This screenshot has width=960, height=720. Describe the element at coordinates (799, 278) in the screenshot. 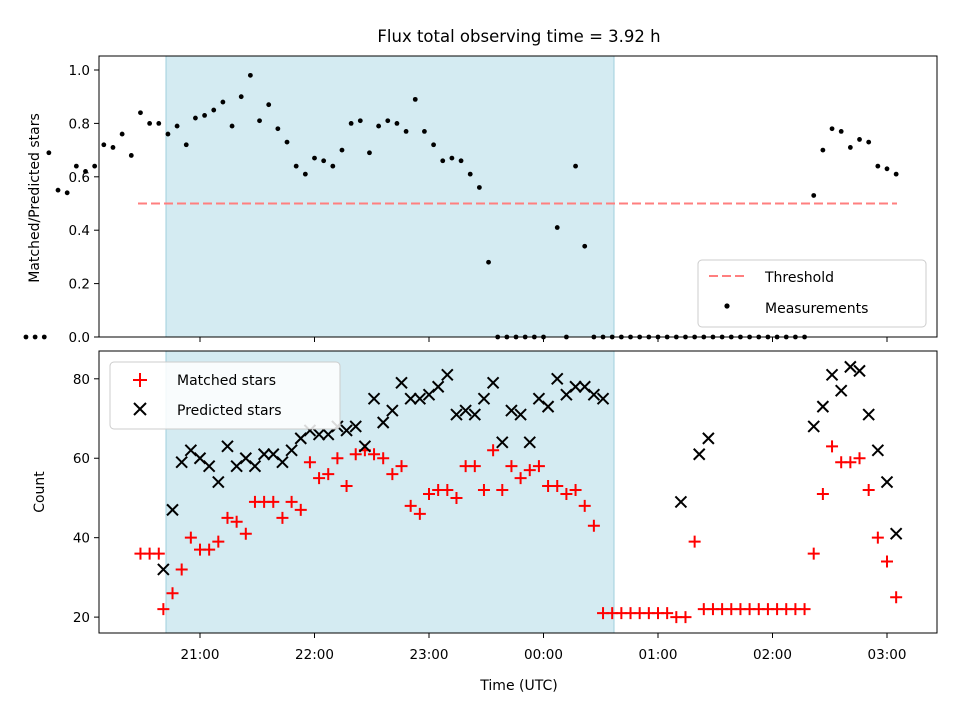

I see `legend-threshold-label: Threshold` at that location.